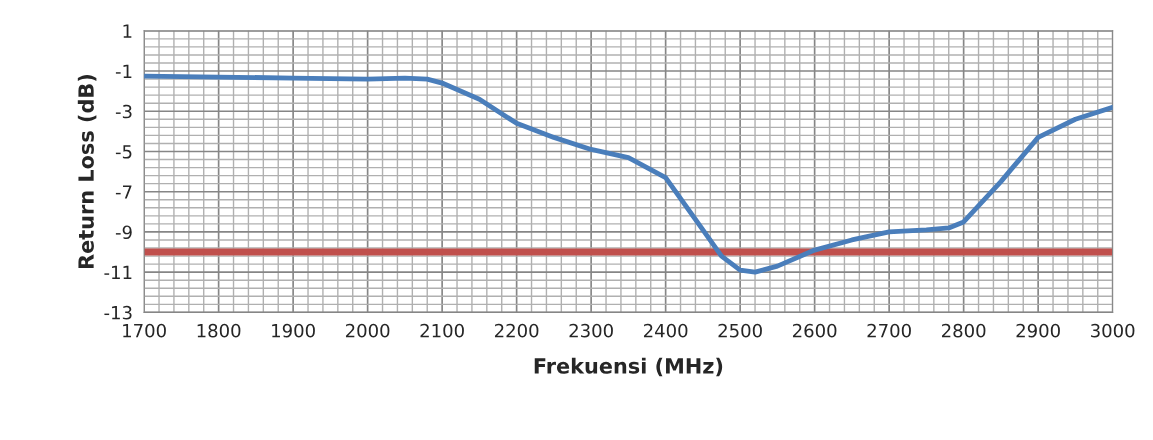 The image size is (1153, 440). I want to click on x-tick-label: 2600, so click(814, 330).